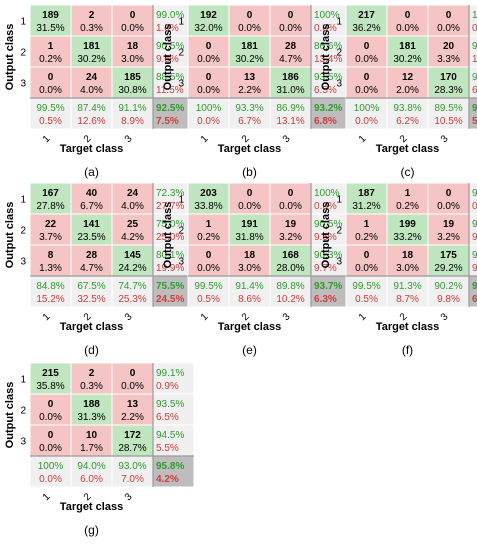 The height and width of the screenshot is (550, 477). What do you see at coordinates (474, 299) in the screenshot?
I see `overall-error-label: 6.5%` at bounding box center [474, 299].